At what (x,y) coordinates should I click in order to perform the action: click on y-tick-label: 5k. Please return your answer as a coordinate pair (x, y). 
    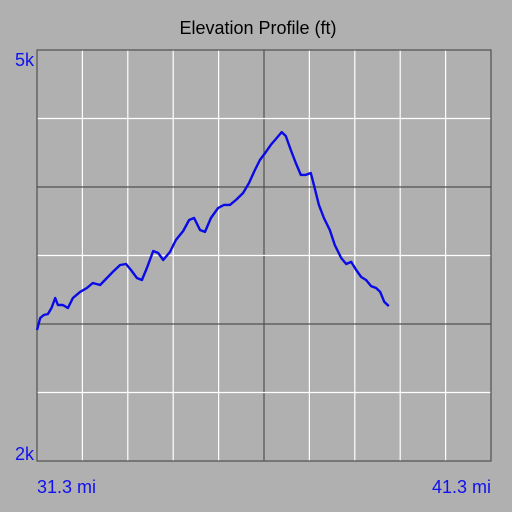
    Looking at the image, I should click on (25, 60).